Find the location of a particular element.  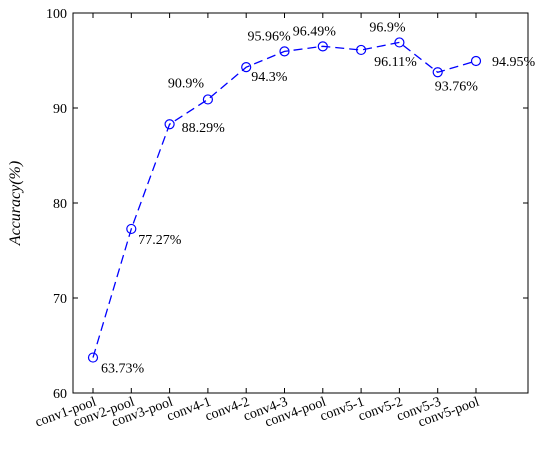

y-axis-title: Accuracy(%) is located at coordinates (15, 203).